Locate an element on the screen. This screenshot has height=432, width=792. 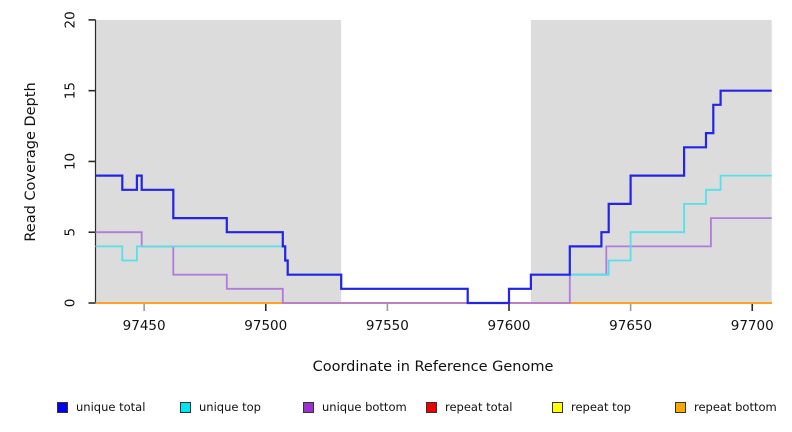
x-tick-label: 97550 is located at coordinates (387, 326).